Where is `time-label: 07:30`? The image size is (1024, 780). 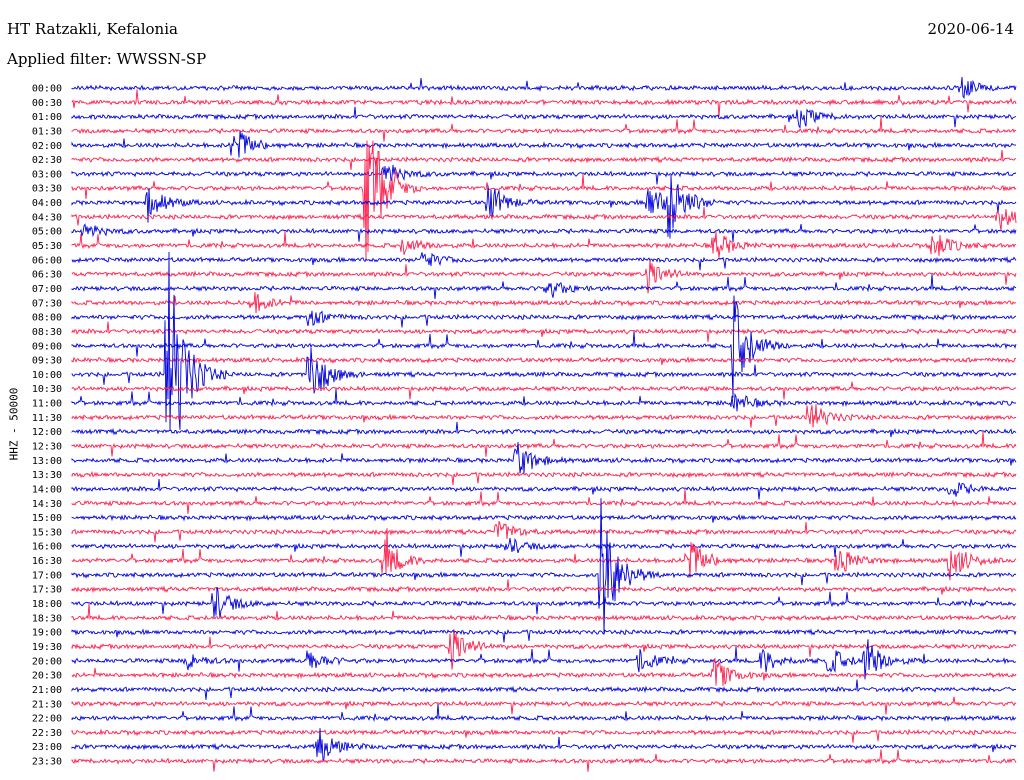
time-label: 07:30 is located at coordinates (47, 303).